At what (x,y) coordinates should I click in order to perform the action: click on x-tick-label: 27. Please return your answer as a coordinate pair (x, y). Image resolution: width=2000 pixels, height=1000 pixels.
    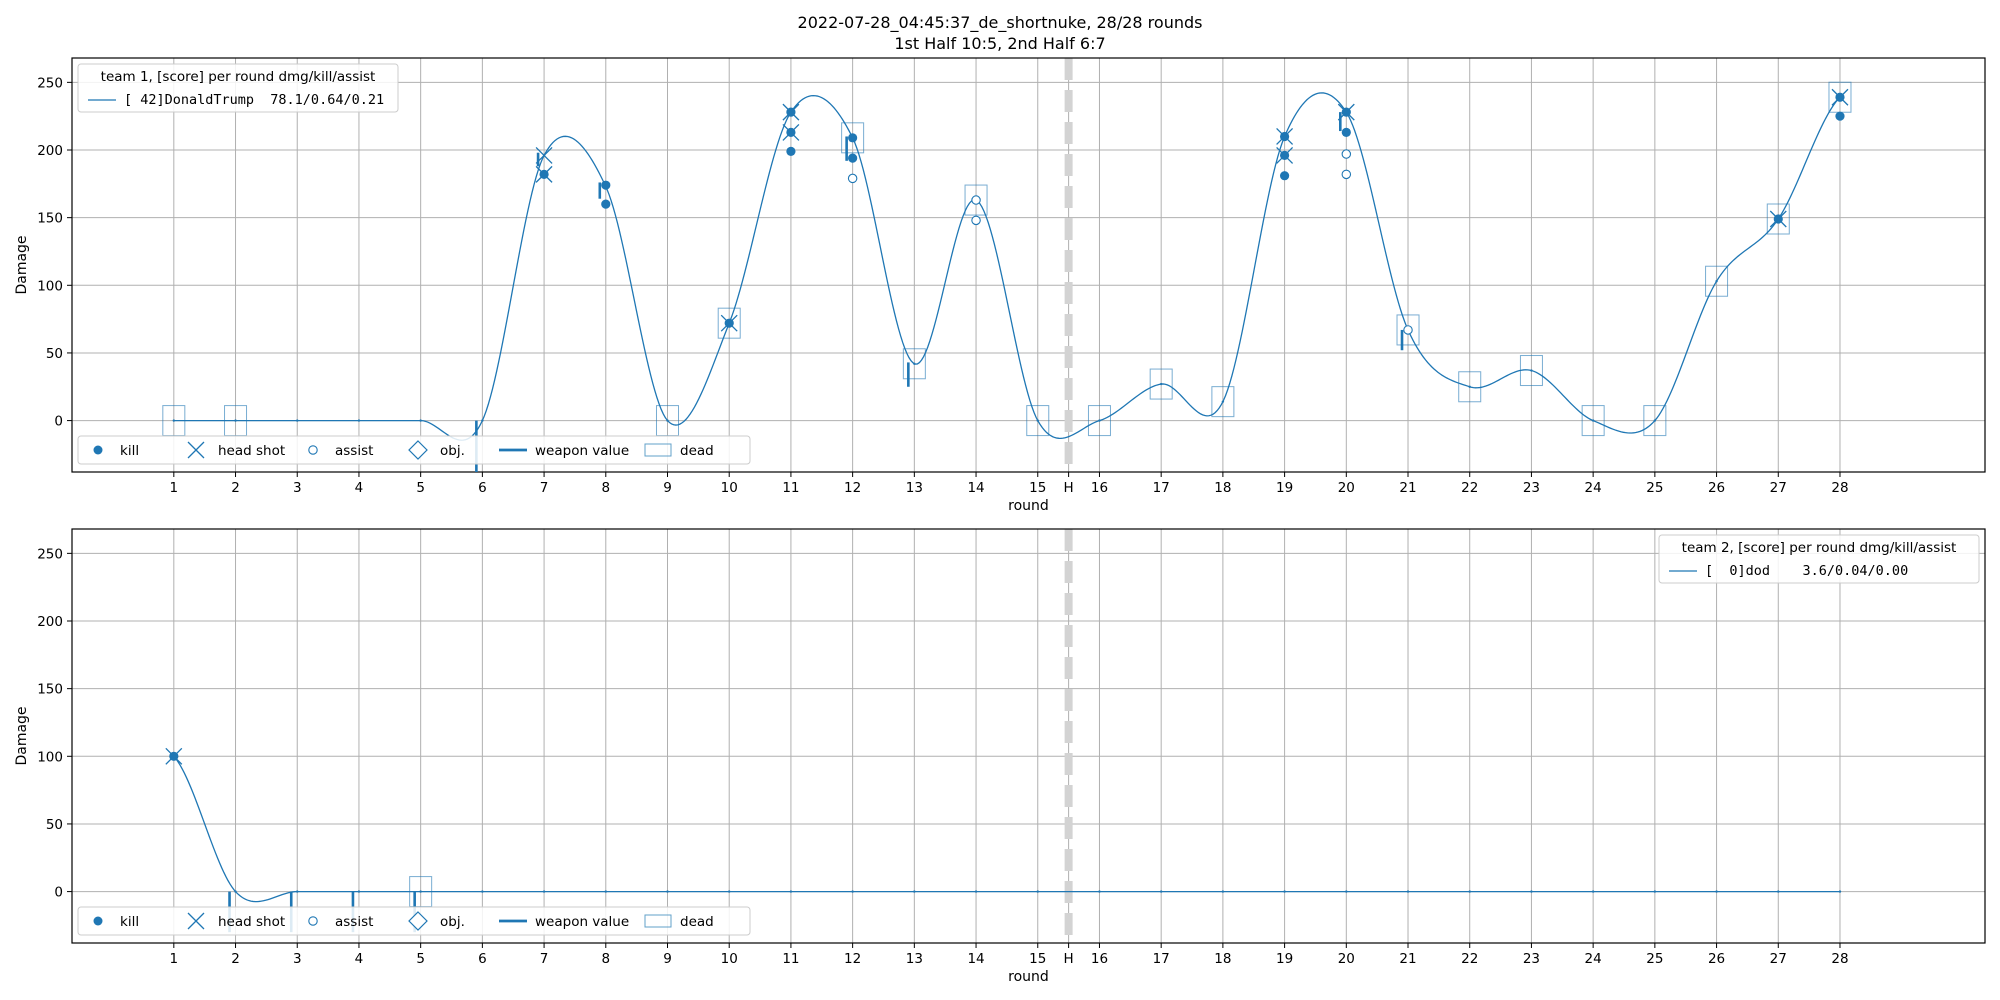
    Looking at the image, I should click on (1778, 959).